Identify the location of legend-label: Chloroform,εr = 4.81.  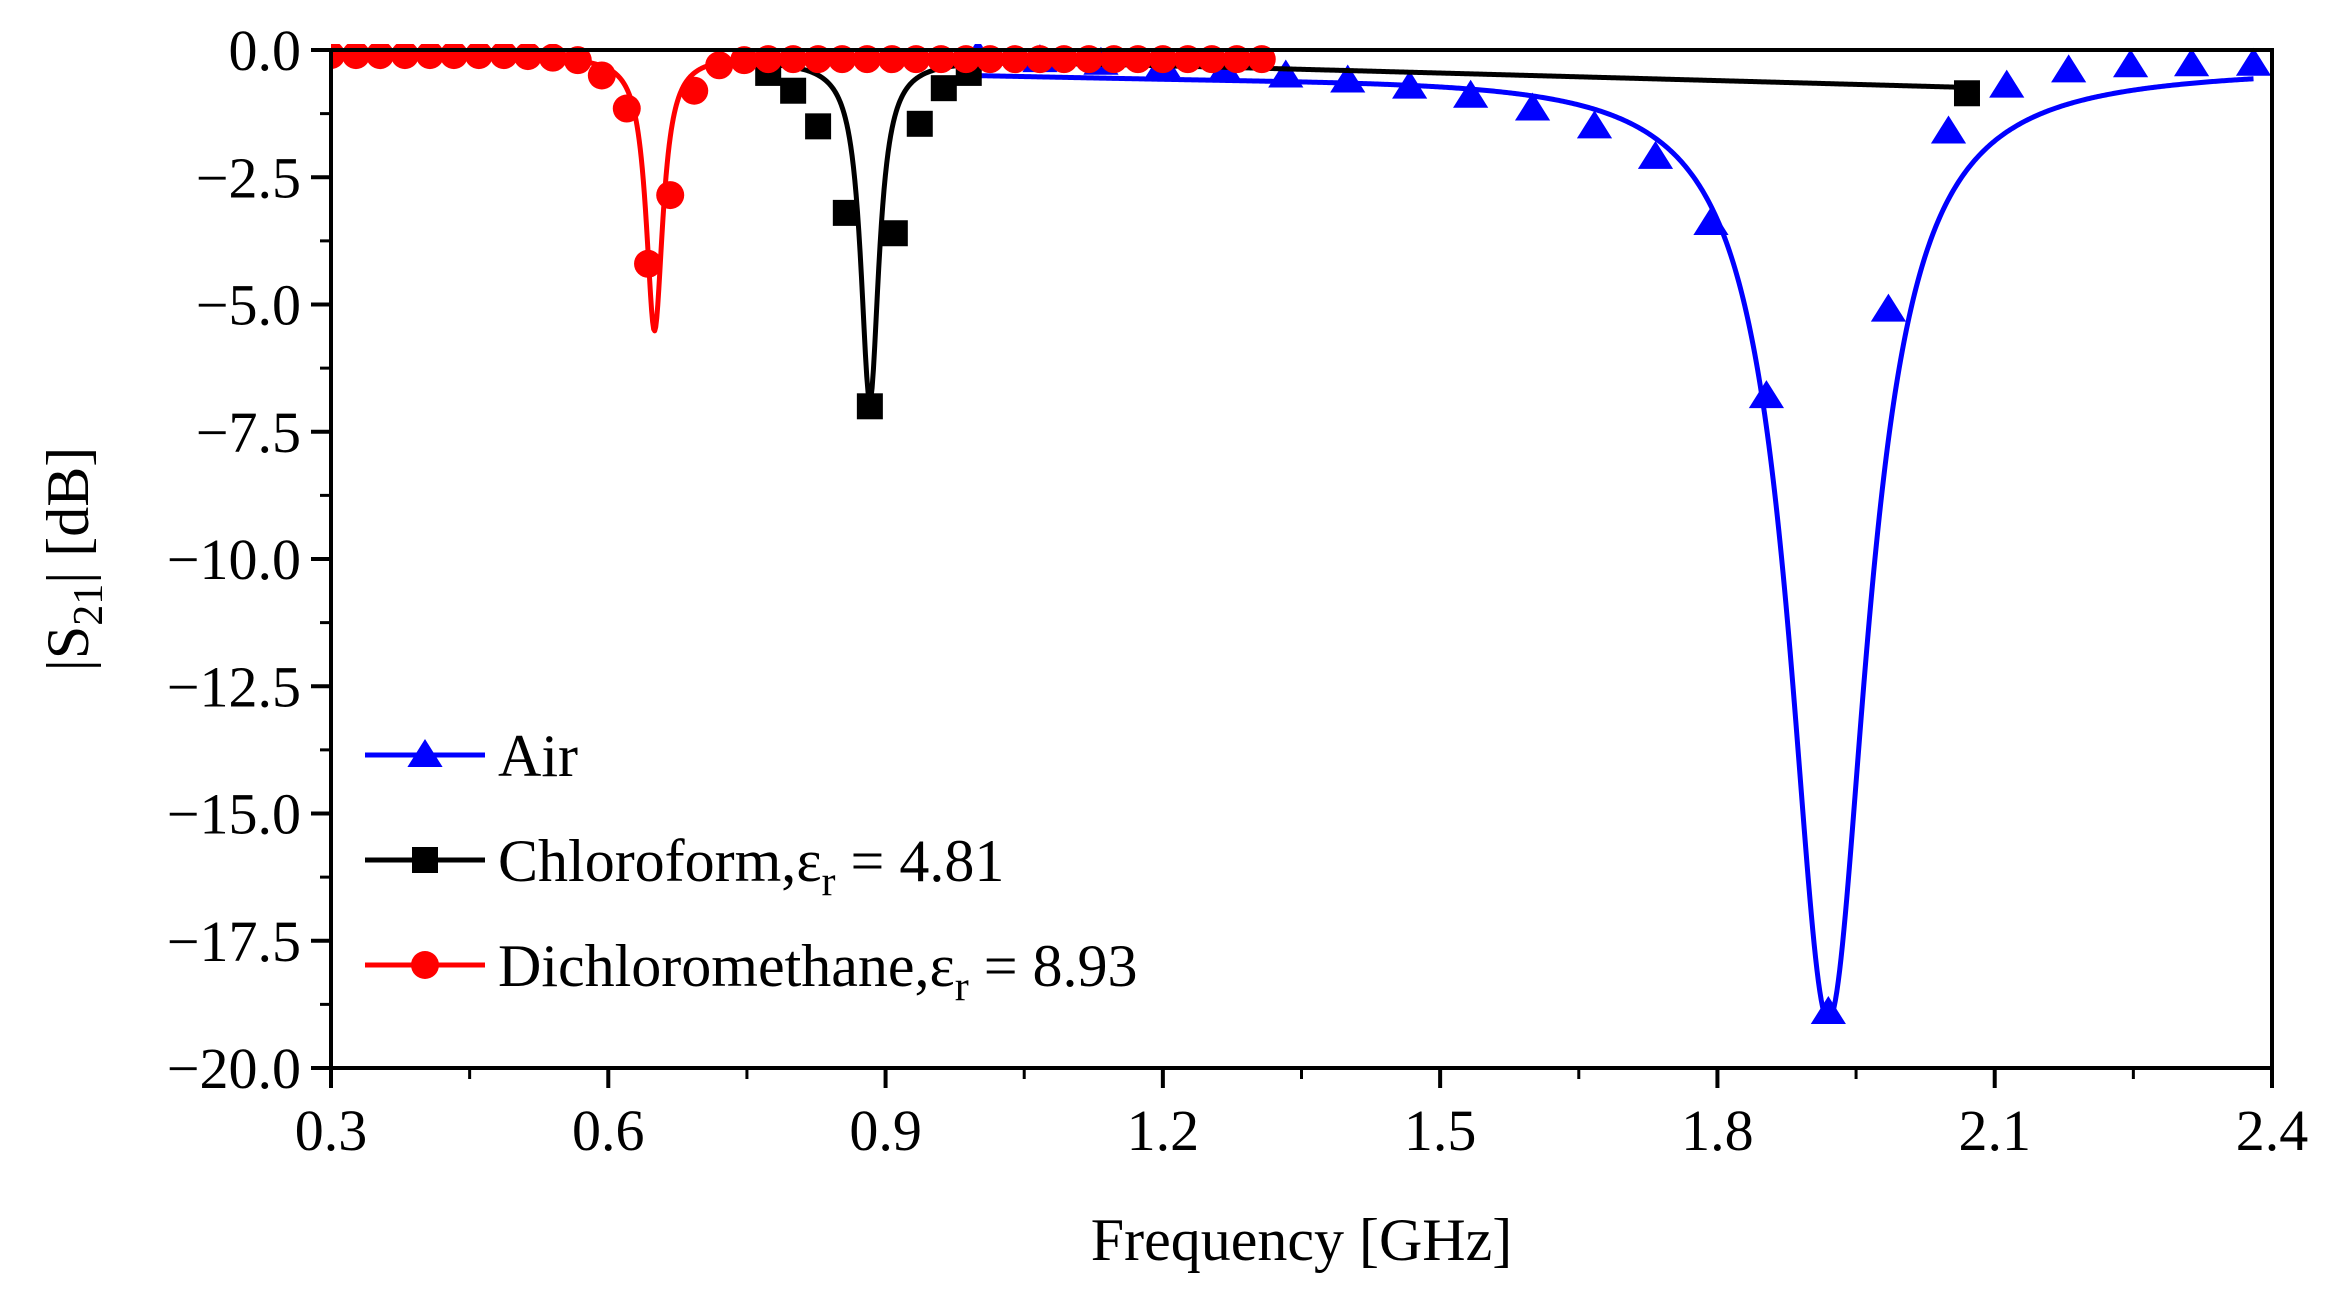
(751, 866).